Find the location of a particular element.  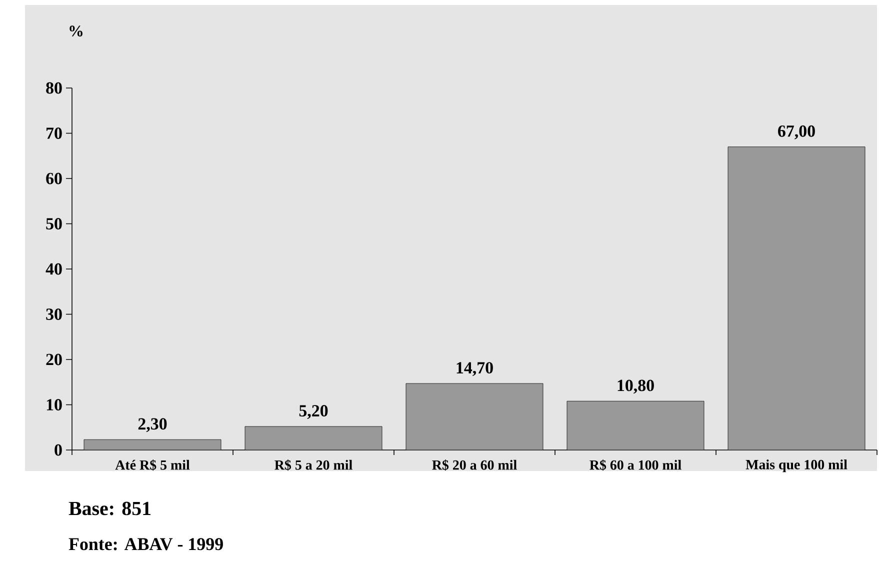

data-label: 5,20 is located at coordinates (313, 412).